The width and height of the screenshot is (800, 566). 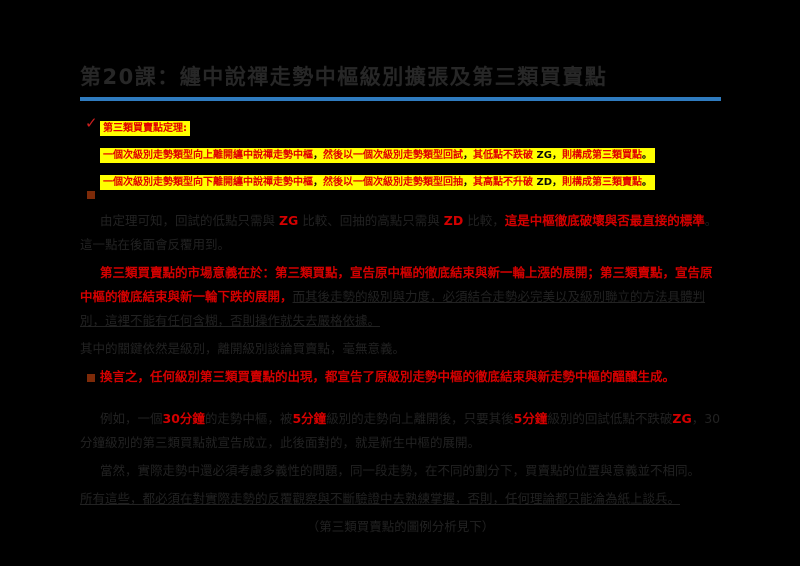 What do you see at coordinates (91, 123) in the screenshot?
I see `check-icon: ✓` at bounding box center [91, 123].